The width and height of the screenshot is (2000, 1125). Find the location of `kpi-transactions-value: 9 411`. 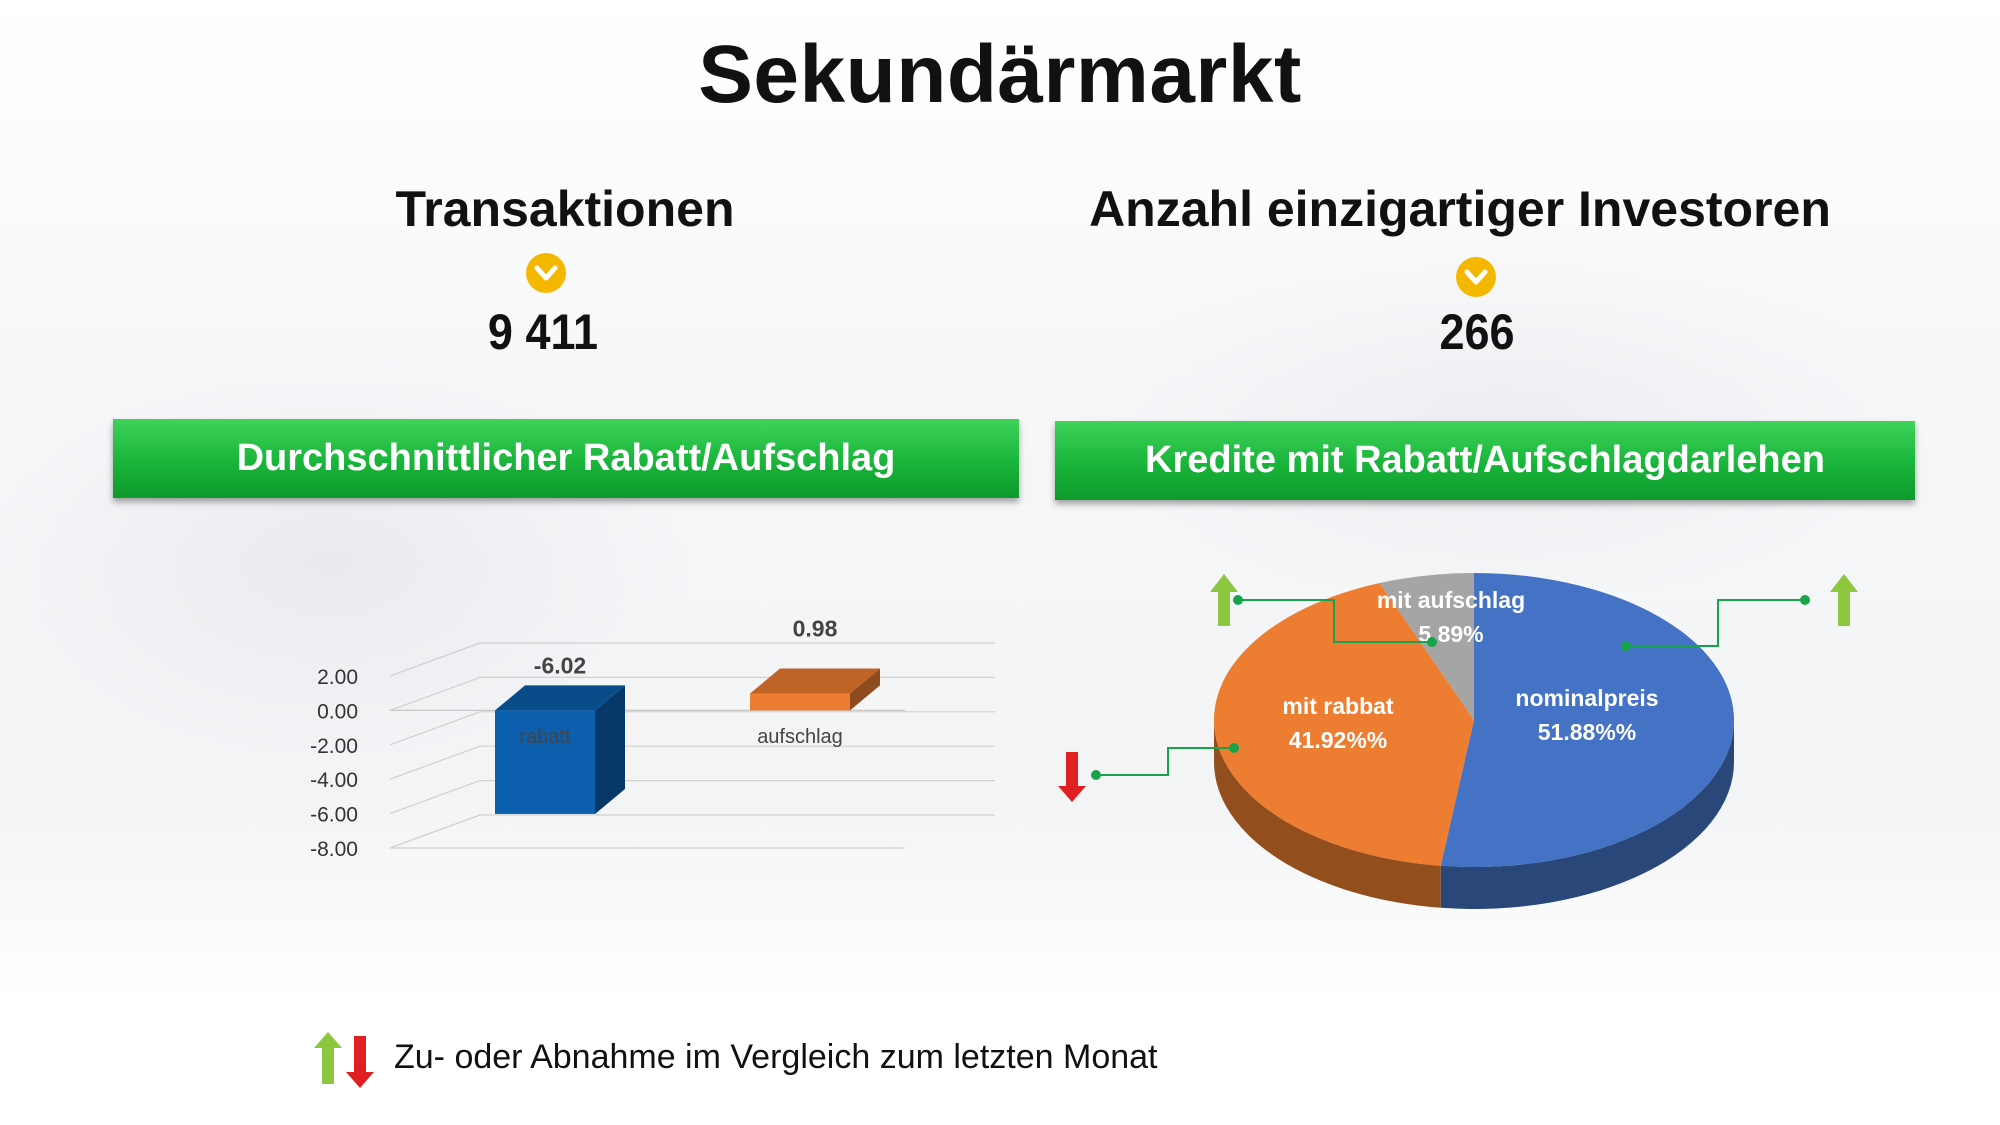

kpi-transactions-value: 9 411 is located at coordinates (543, 332).